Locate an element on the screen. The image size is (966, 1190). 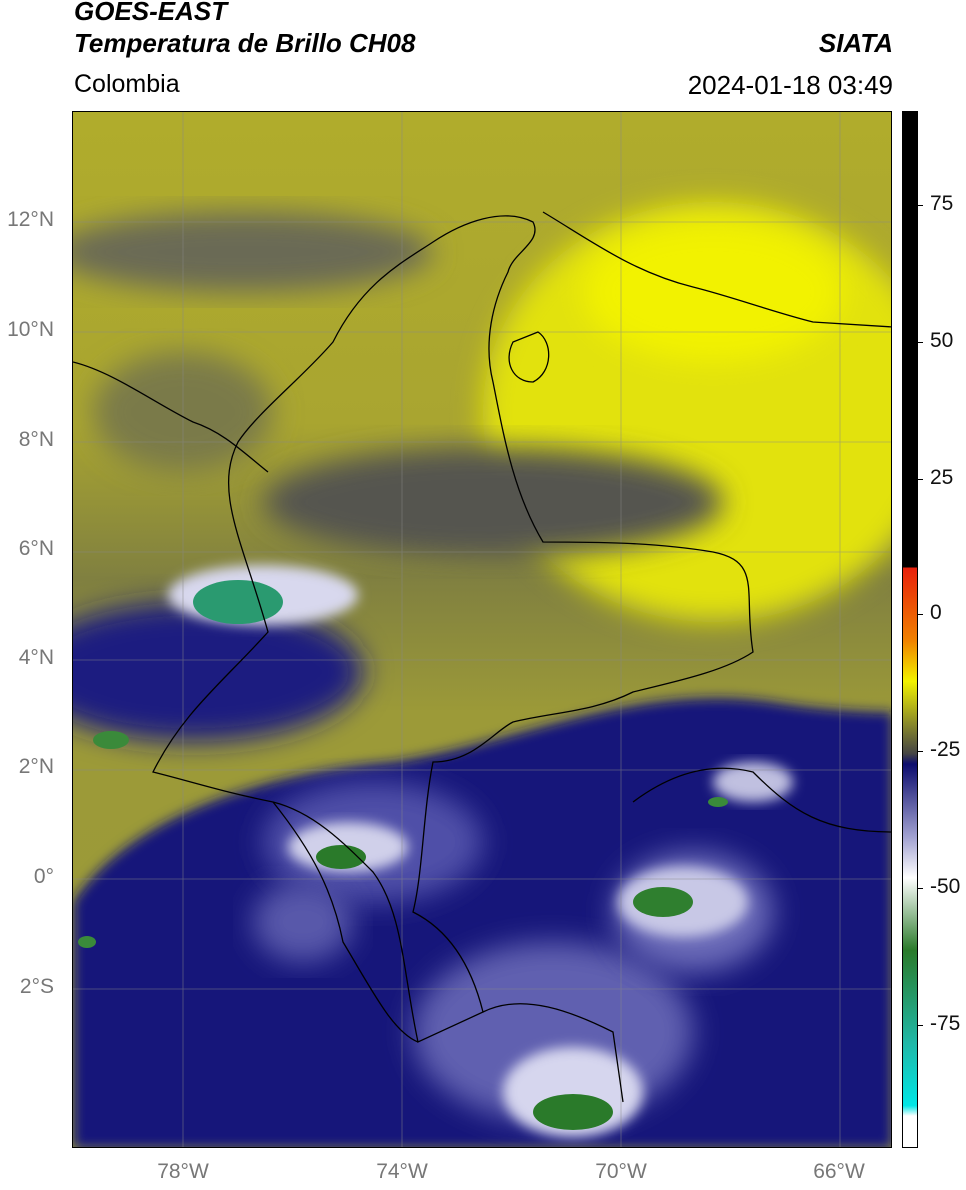
lat-label-10n: 10°N is located at coordinates (30, 329).